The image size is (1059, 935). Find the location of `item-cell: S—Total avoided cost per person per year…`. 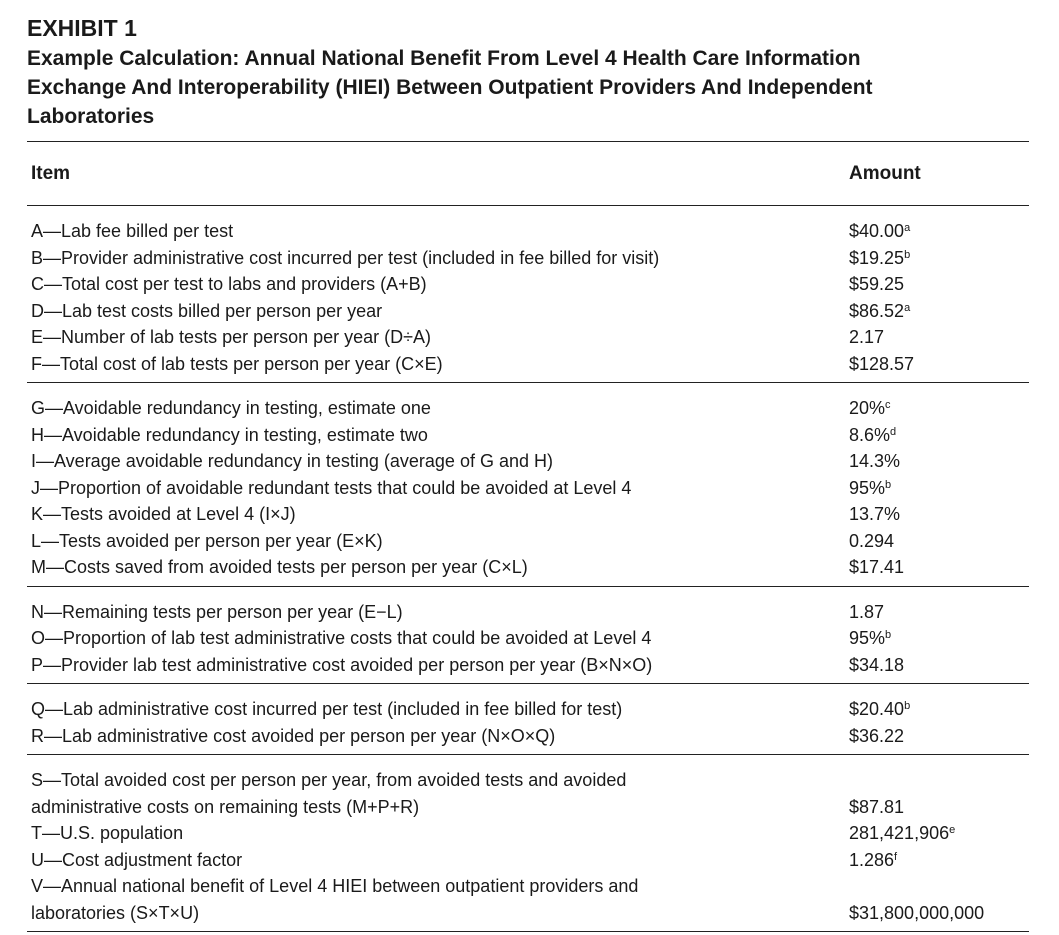

item-cell: S—Total avoided cost per person per year… is located at coordinates (435, 793).